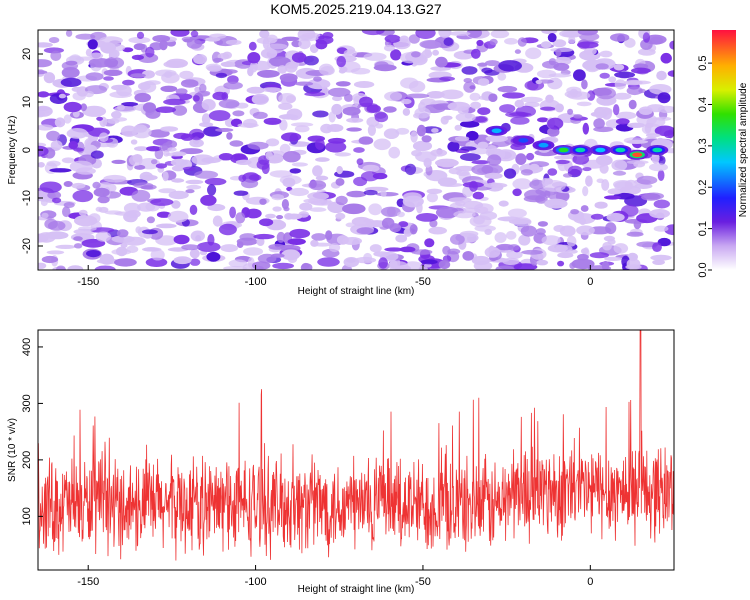 This screenshot has height=600, width=750. I want to click on colorbar-tick-label: 0.1, so click(703, 228).